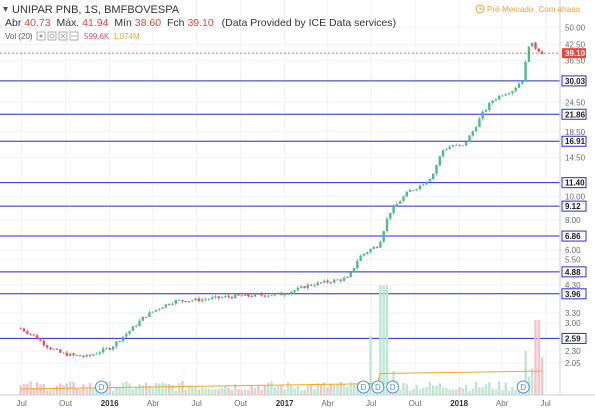 The height and width of the screenshot is (410, 595). Describe the element at coordinates (96, 10) in the screenshot. I see `symbol-title: UNIPAR PNB, 1S, BMFBOVESPA` at that location.